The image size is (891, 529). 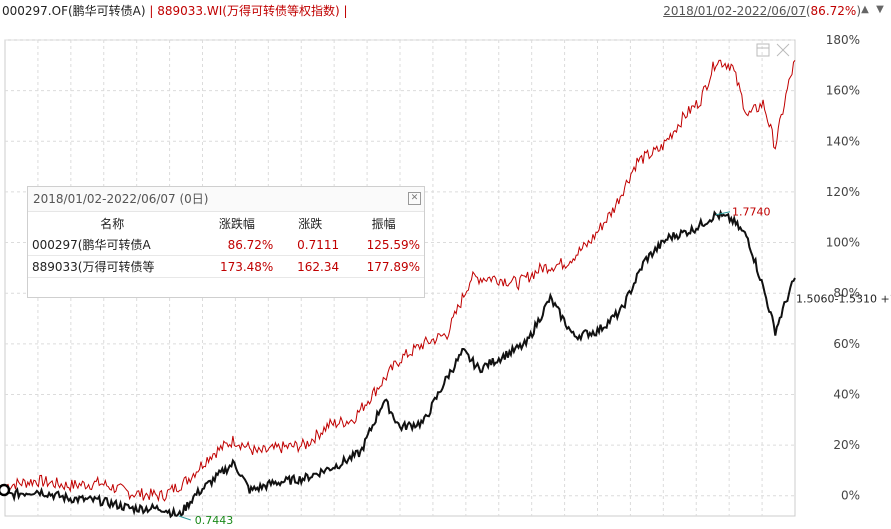 What do you see at coordinates (833, 11) in the screenshot?
I see `range-return: 86.72%` at bounding box center [833, 11].